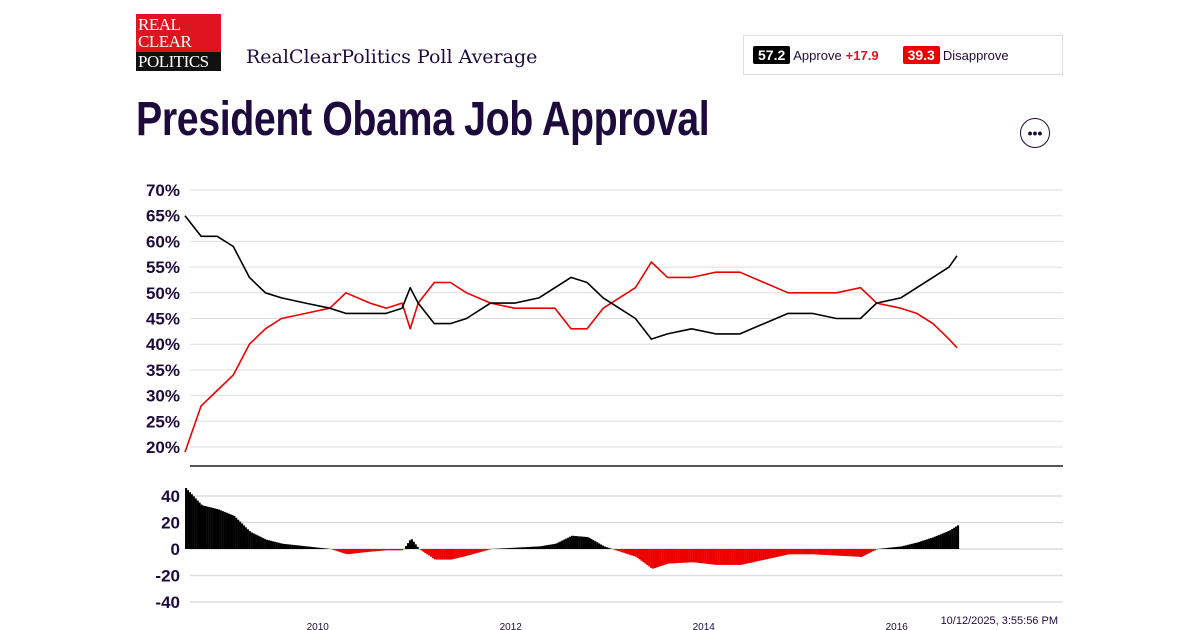 The height and width of the screenshot is (630, 1200). I want to click on rcp-logo: REAL CLEAR POLITICS, so click(178, 42).